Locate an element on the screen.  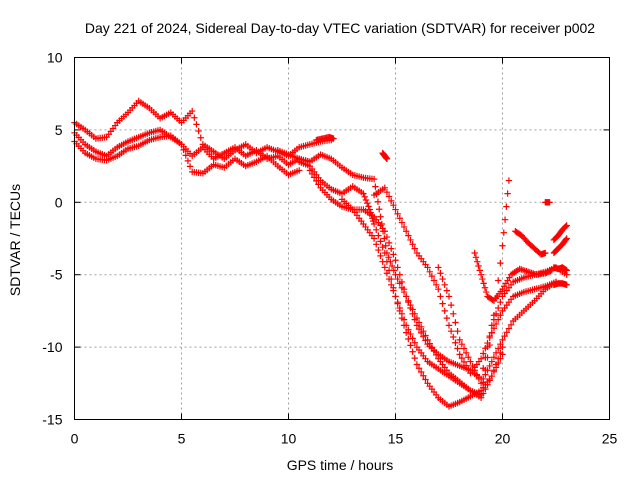
y-axis-title: SDTVAR / TECUs is located at coordinates (15, 240).